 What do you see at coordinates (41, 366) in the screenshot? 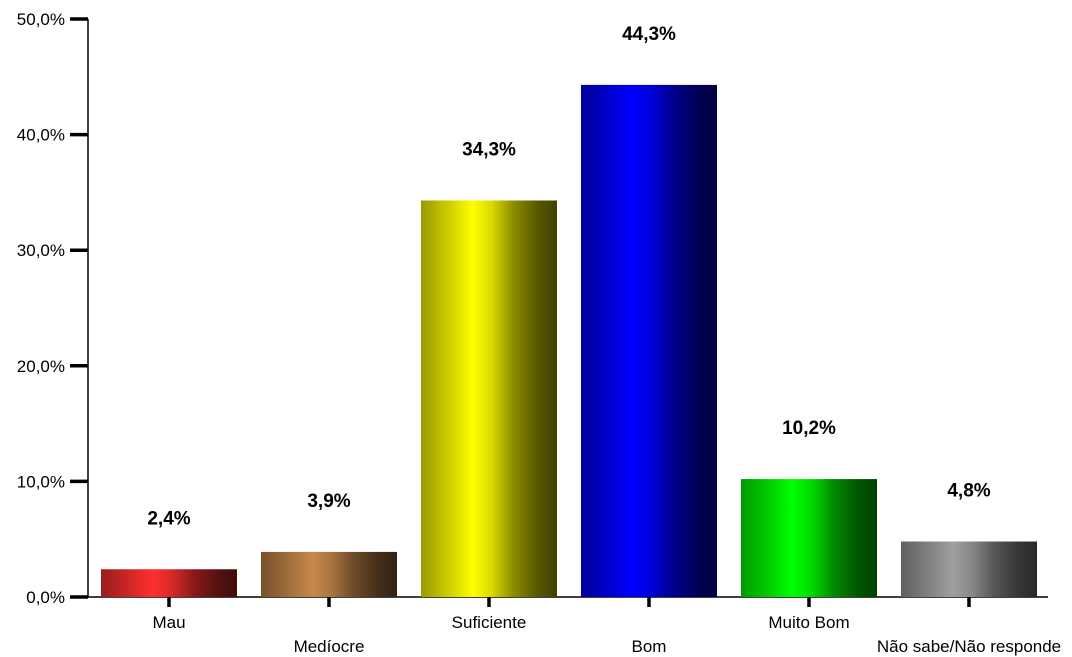
I see `y-tick-label: 20,0%` at bounding box center [41, 366].